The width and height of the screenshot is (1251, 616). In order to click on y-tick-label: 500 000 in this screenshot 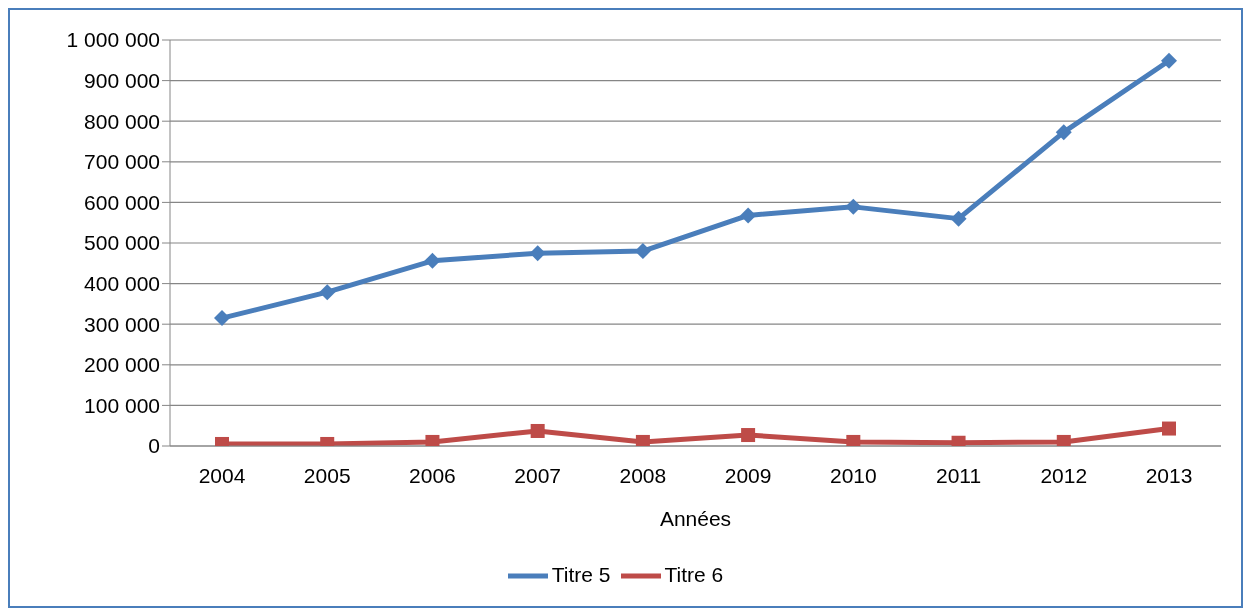, I will do `click(122, 243)`.